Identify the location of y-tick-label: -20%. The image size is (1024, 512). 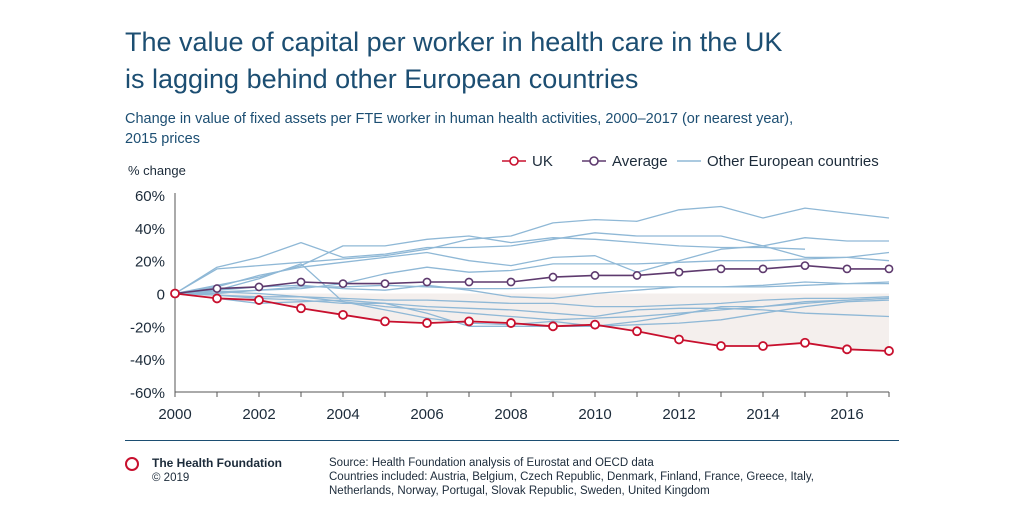
(147, 327).